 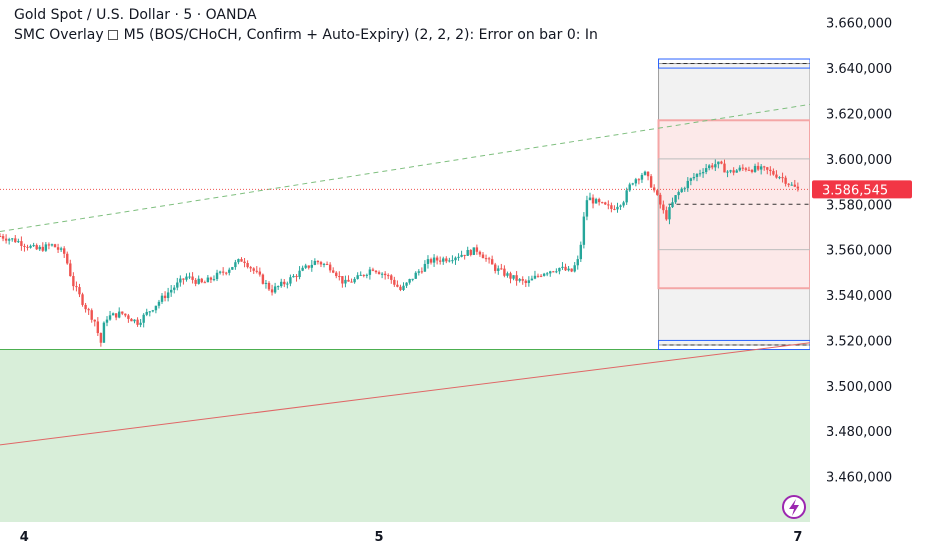 I want to click on y-tick-label: 3.520,000, so click(x=859, y=341).